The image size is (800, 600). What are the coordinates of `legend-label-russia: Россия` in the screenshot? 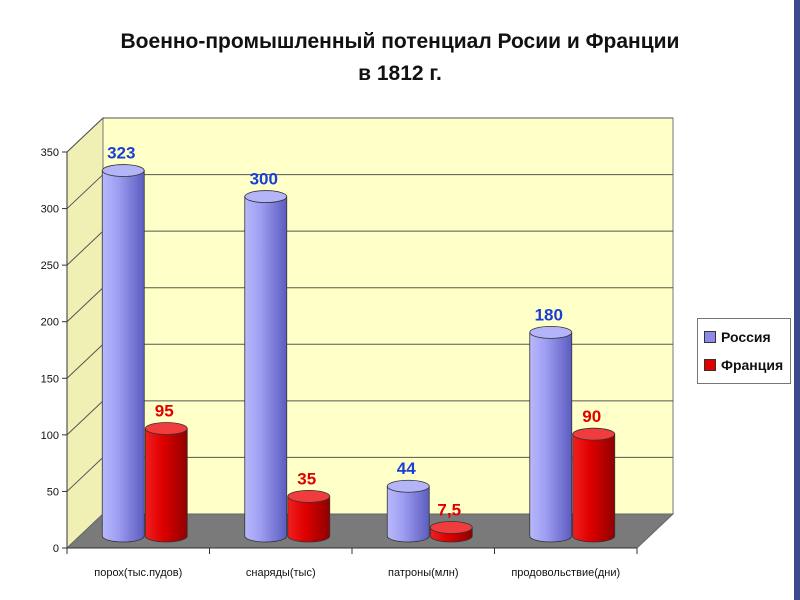 It's located at (746, 337).